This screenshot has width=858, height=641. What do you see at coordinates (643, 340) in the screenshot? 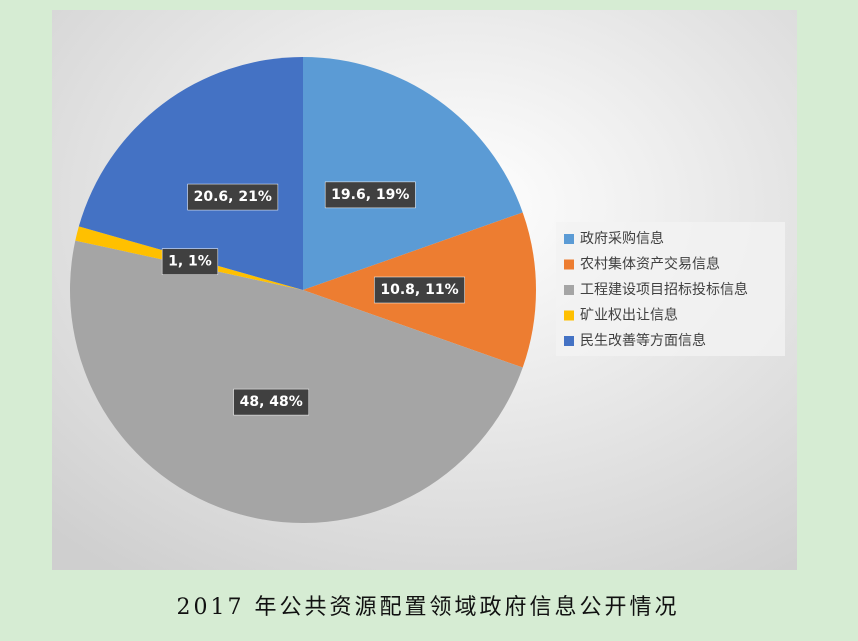
I see `legend-label: 民生改善等方面信息` at bounding box center [643, 340].